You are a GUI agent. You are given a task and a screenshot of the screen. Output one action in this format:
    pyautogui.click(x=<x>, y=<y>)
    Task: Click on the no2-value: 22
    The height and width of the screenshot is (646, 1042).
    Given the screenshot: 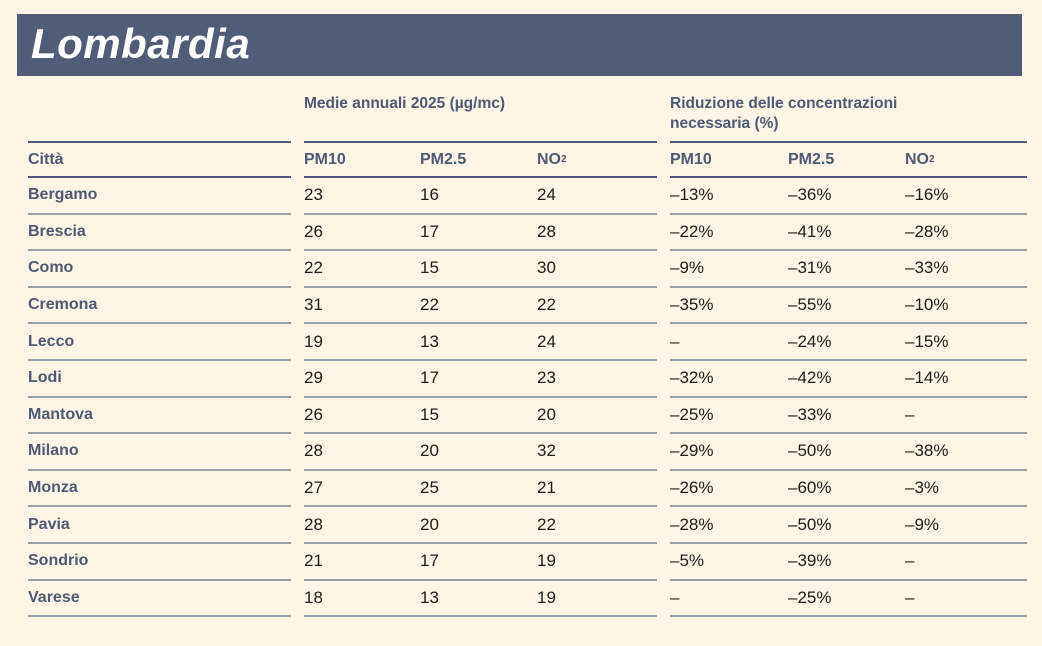 What is the action you would take?
    pyautogui.click(x=546, y=305)
    